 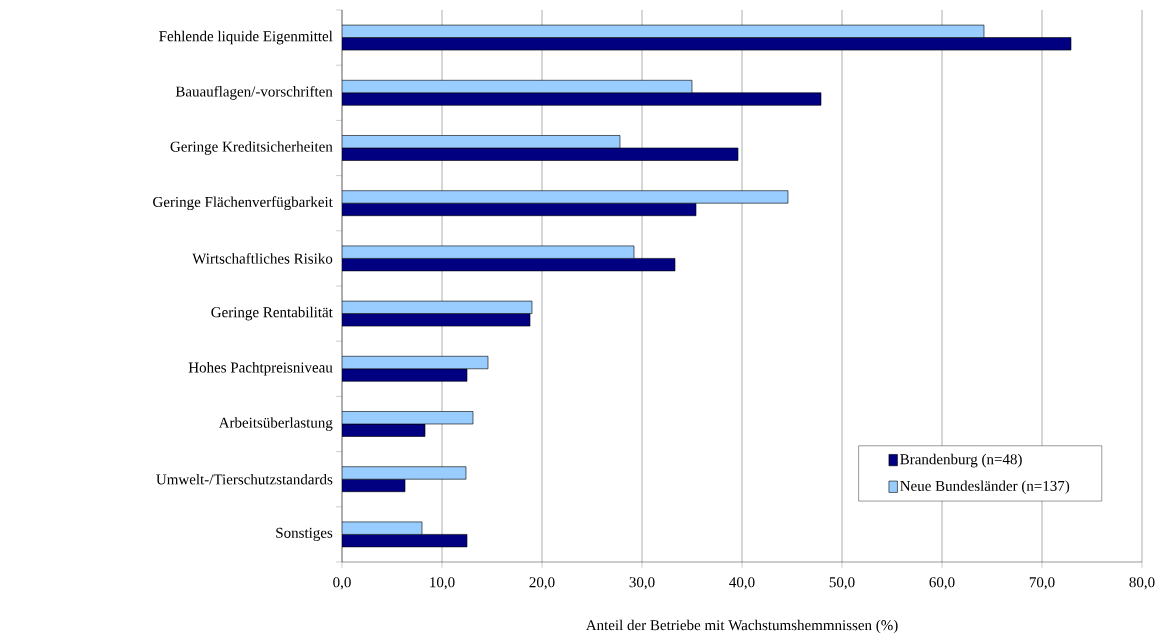 I want to click on y-tick-label: Umwelt-/Tierschutzstandards, so click(x=244, y=479).